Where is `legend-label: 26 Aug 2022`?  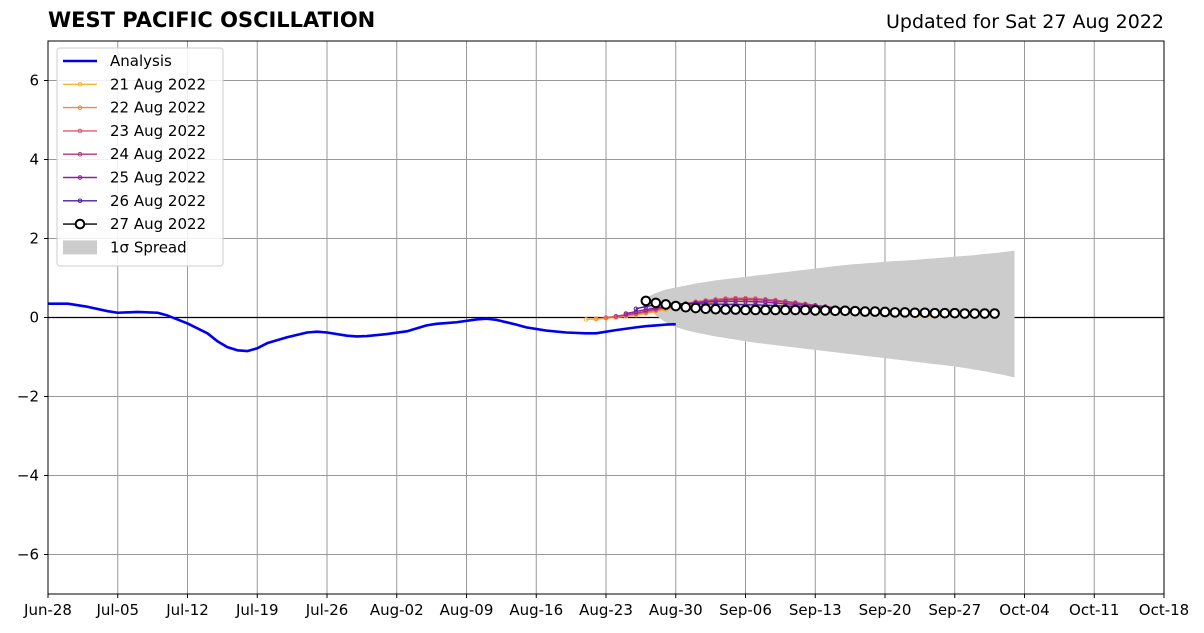
legend-label: 26 Aug 2022 is located at coordinates (158, 201).